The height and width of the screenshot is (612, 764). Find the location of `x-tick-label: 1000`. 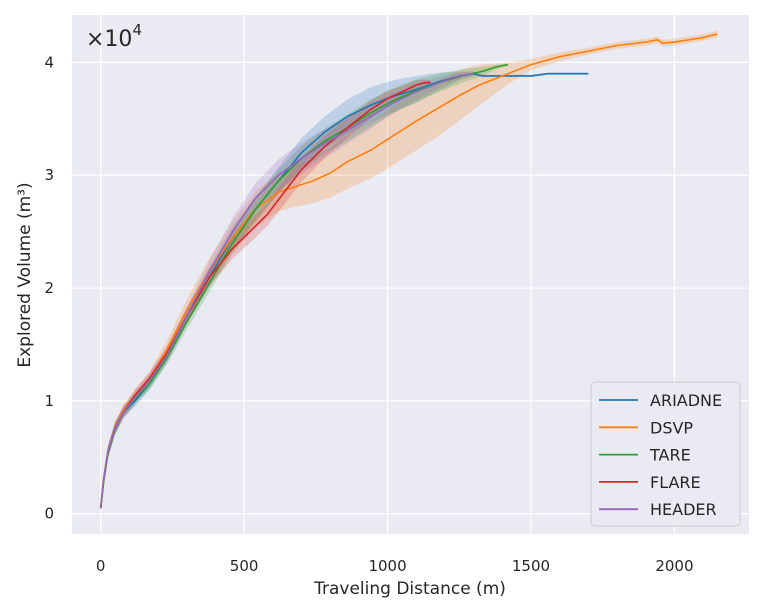

x-tick-label: 1000 is located at coordinates (387, 566).